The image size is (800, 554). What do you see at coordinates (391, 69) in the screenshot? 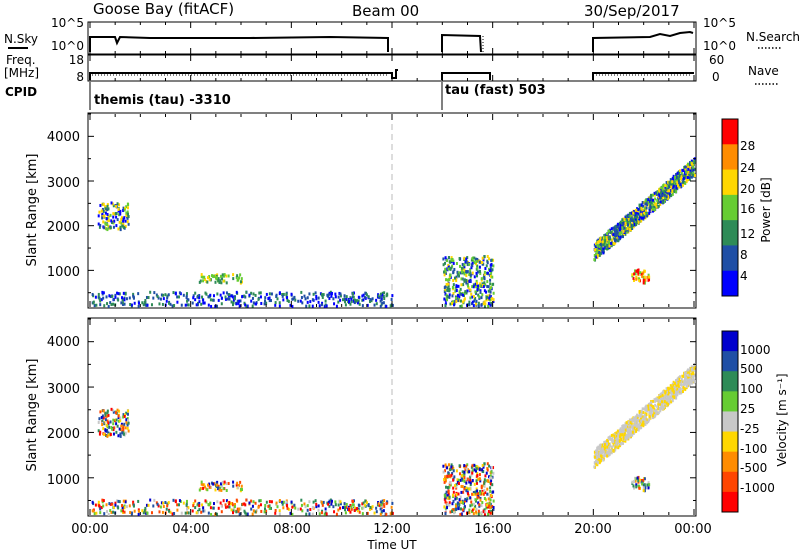
I see `freq-panel: Freq. [MHz] 18 8 60 0 Nave` at bounding box center [391, 69].